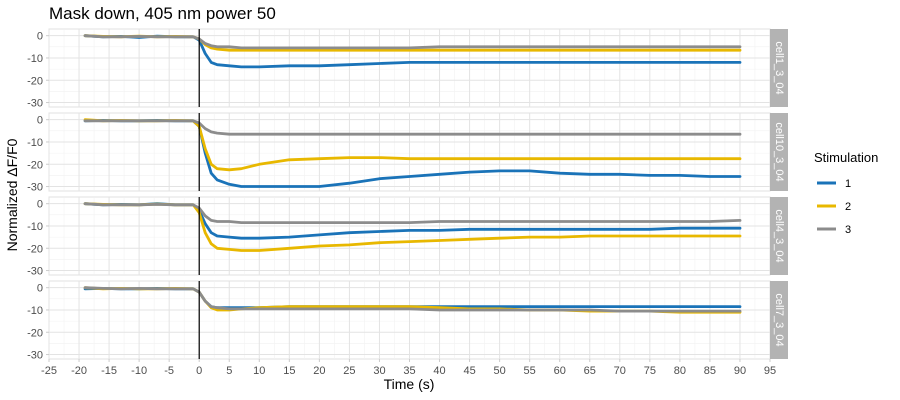 This screenshot has height=400, width=900. What do you see at coordinates (710, 371) in the screenshot?
I see `x-tick-label: 85` at bounding box center [710, 371].